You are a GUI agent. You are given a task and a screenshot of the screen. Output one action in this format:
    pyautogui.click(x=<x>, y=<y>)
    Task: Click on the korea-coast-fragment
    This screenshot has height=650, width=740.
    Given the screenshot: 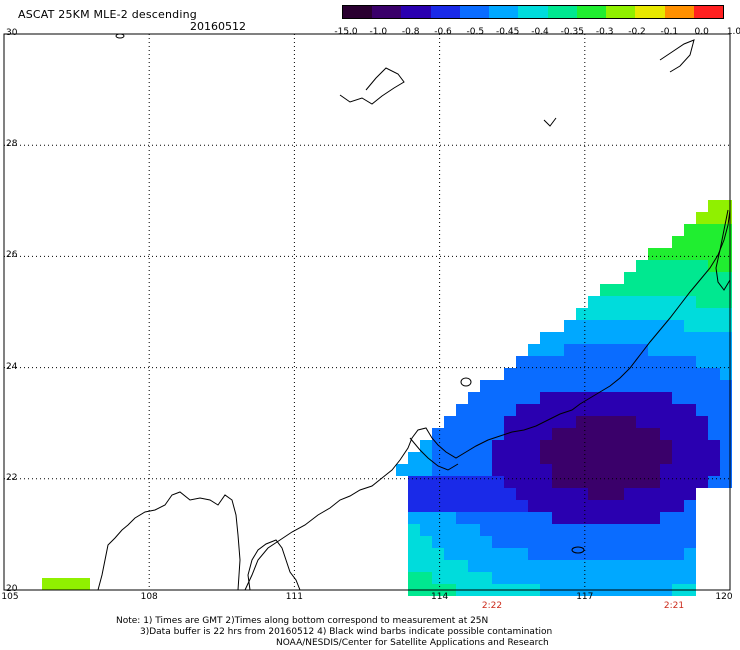 What is the action you would take?
    pyautogui.click(x=550, y=122)
    